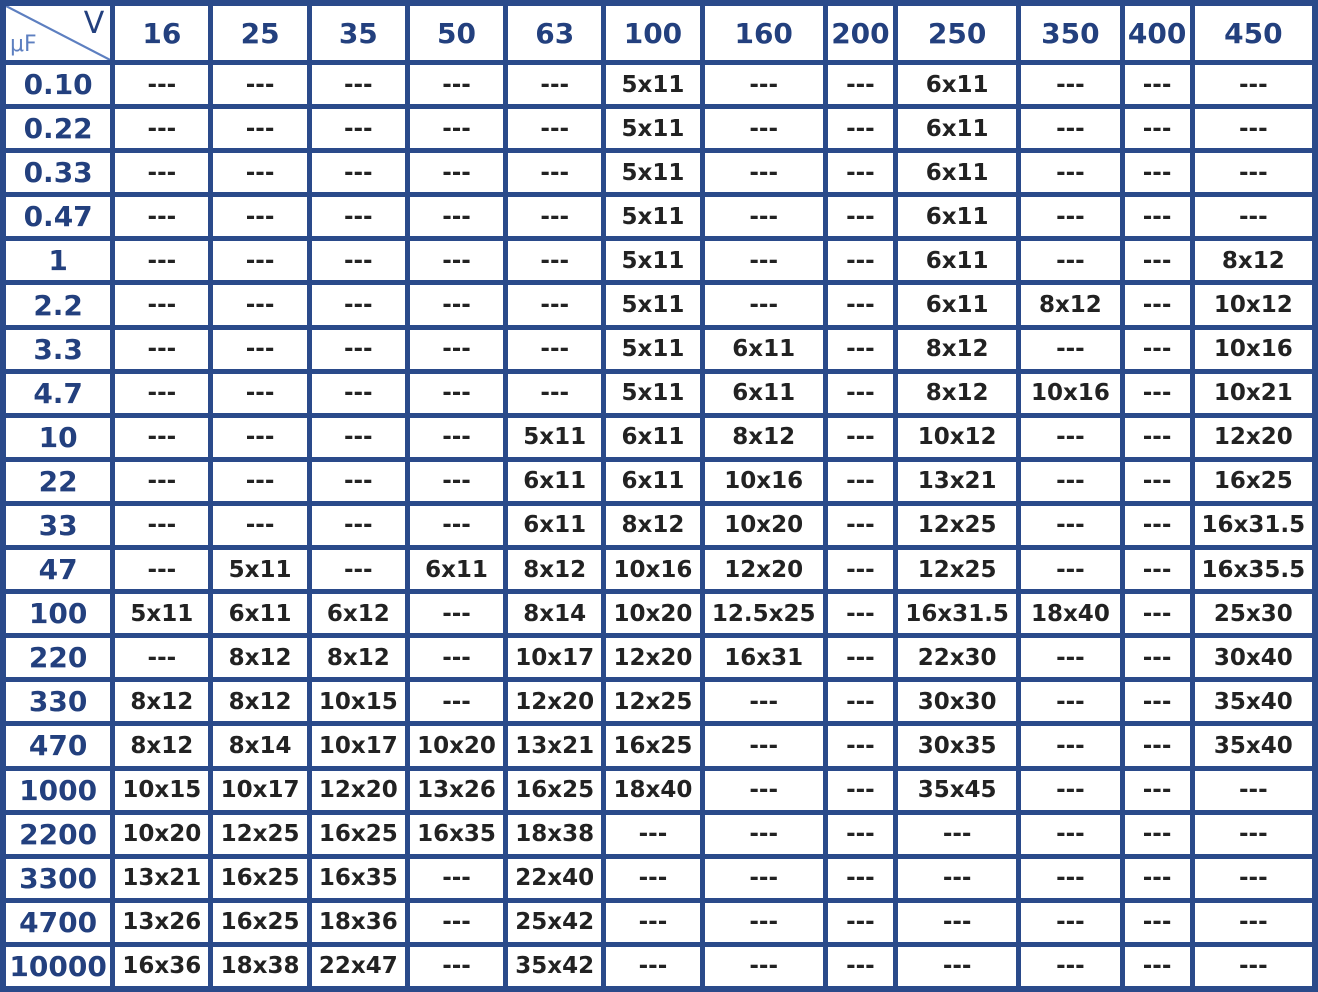  I want to click on case-size-cell: 16x36, so click(162, 966).